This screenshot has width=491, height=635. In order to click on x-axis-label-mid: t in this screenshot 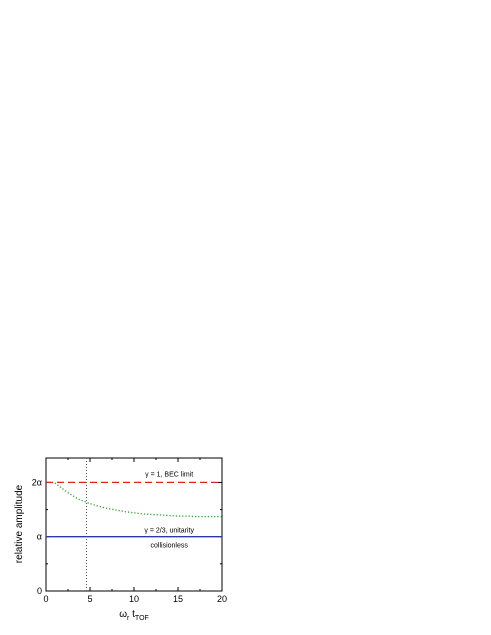, I will do `click(132, 614)`.